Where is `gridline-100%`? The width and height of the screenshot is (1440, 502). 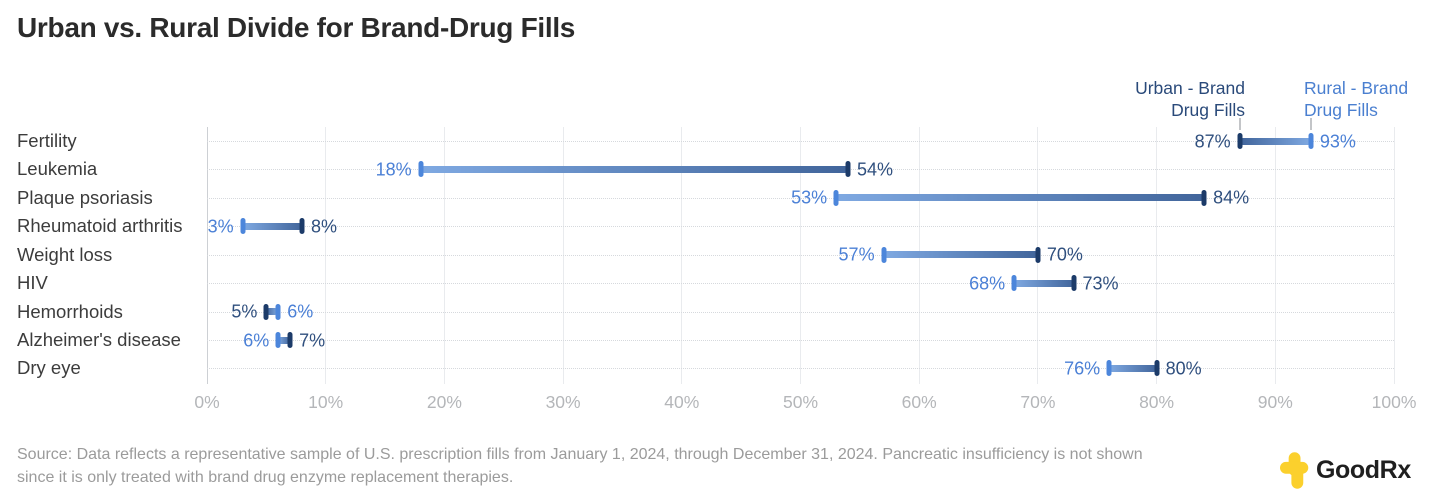 gridline-100% is located at coordinates (1394, 255).